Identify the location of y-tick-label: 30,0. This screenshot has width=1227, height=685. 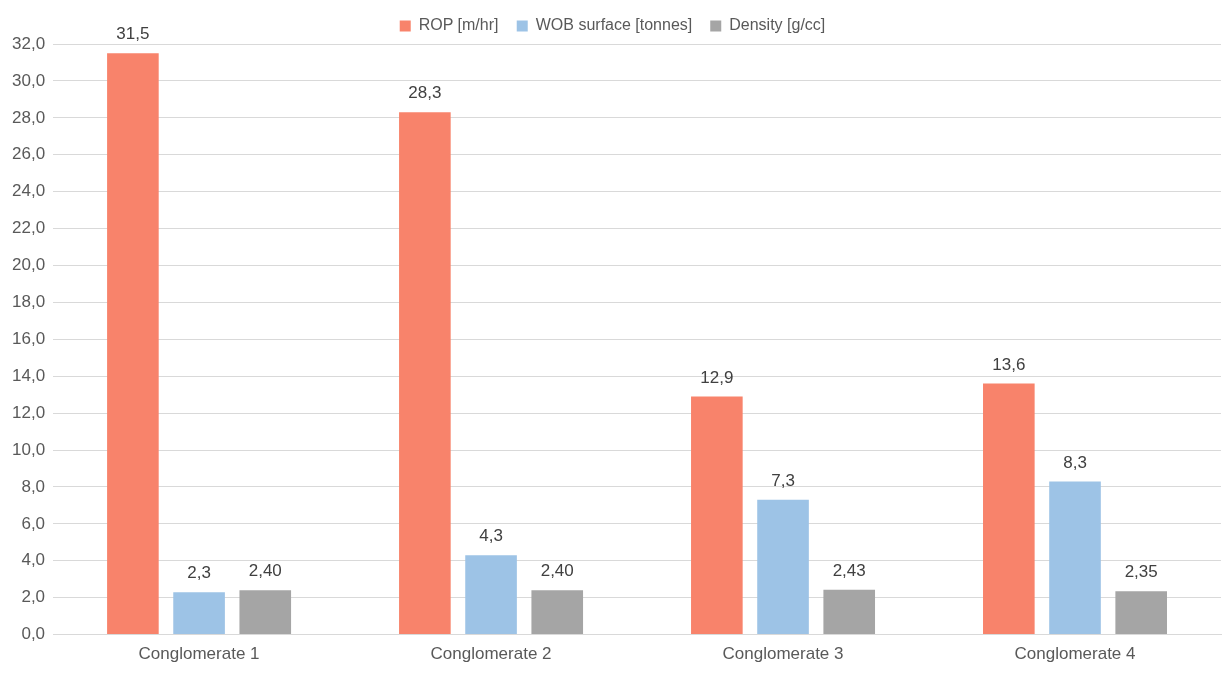
(28, 80).